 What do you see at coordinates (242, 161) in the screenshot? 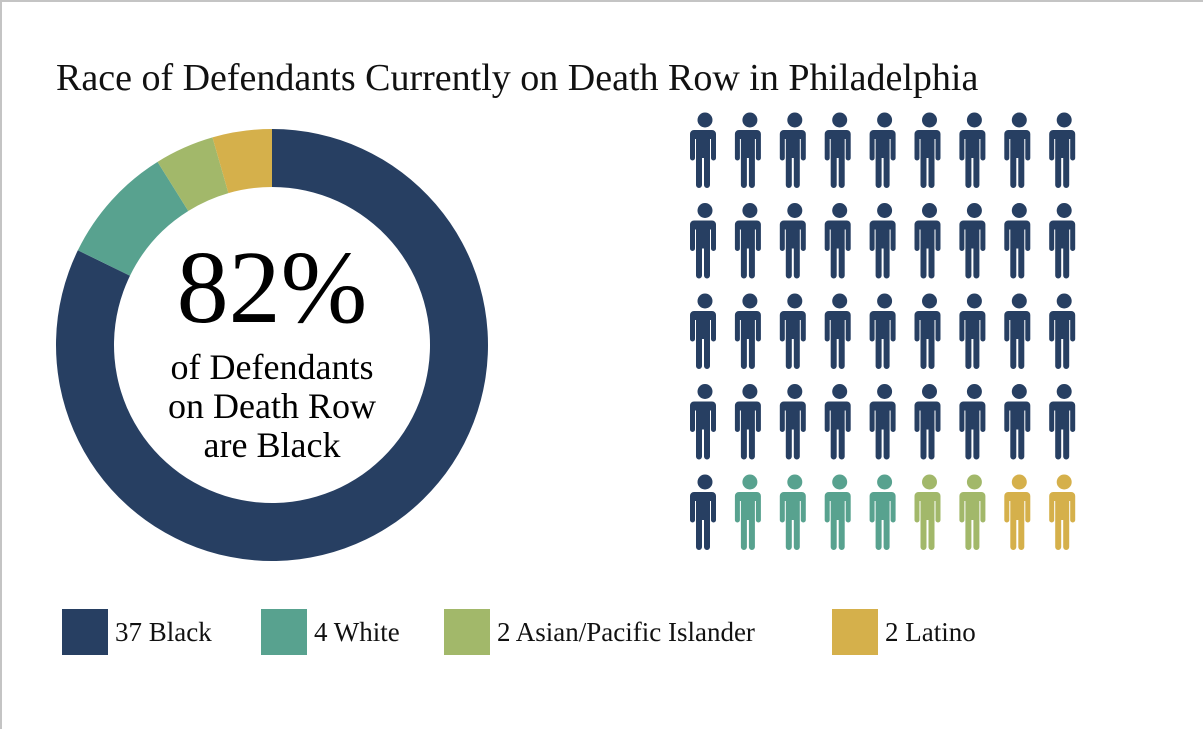
I see `donut-slice-latino` at bounding box center [242, 161].